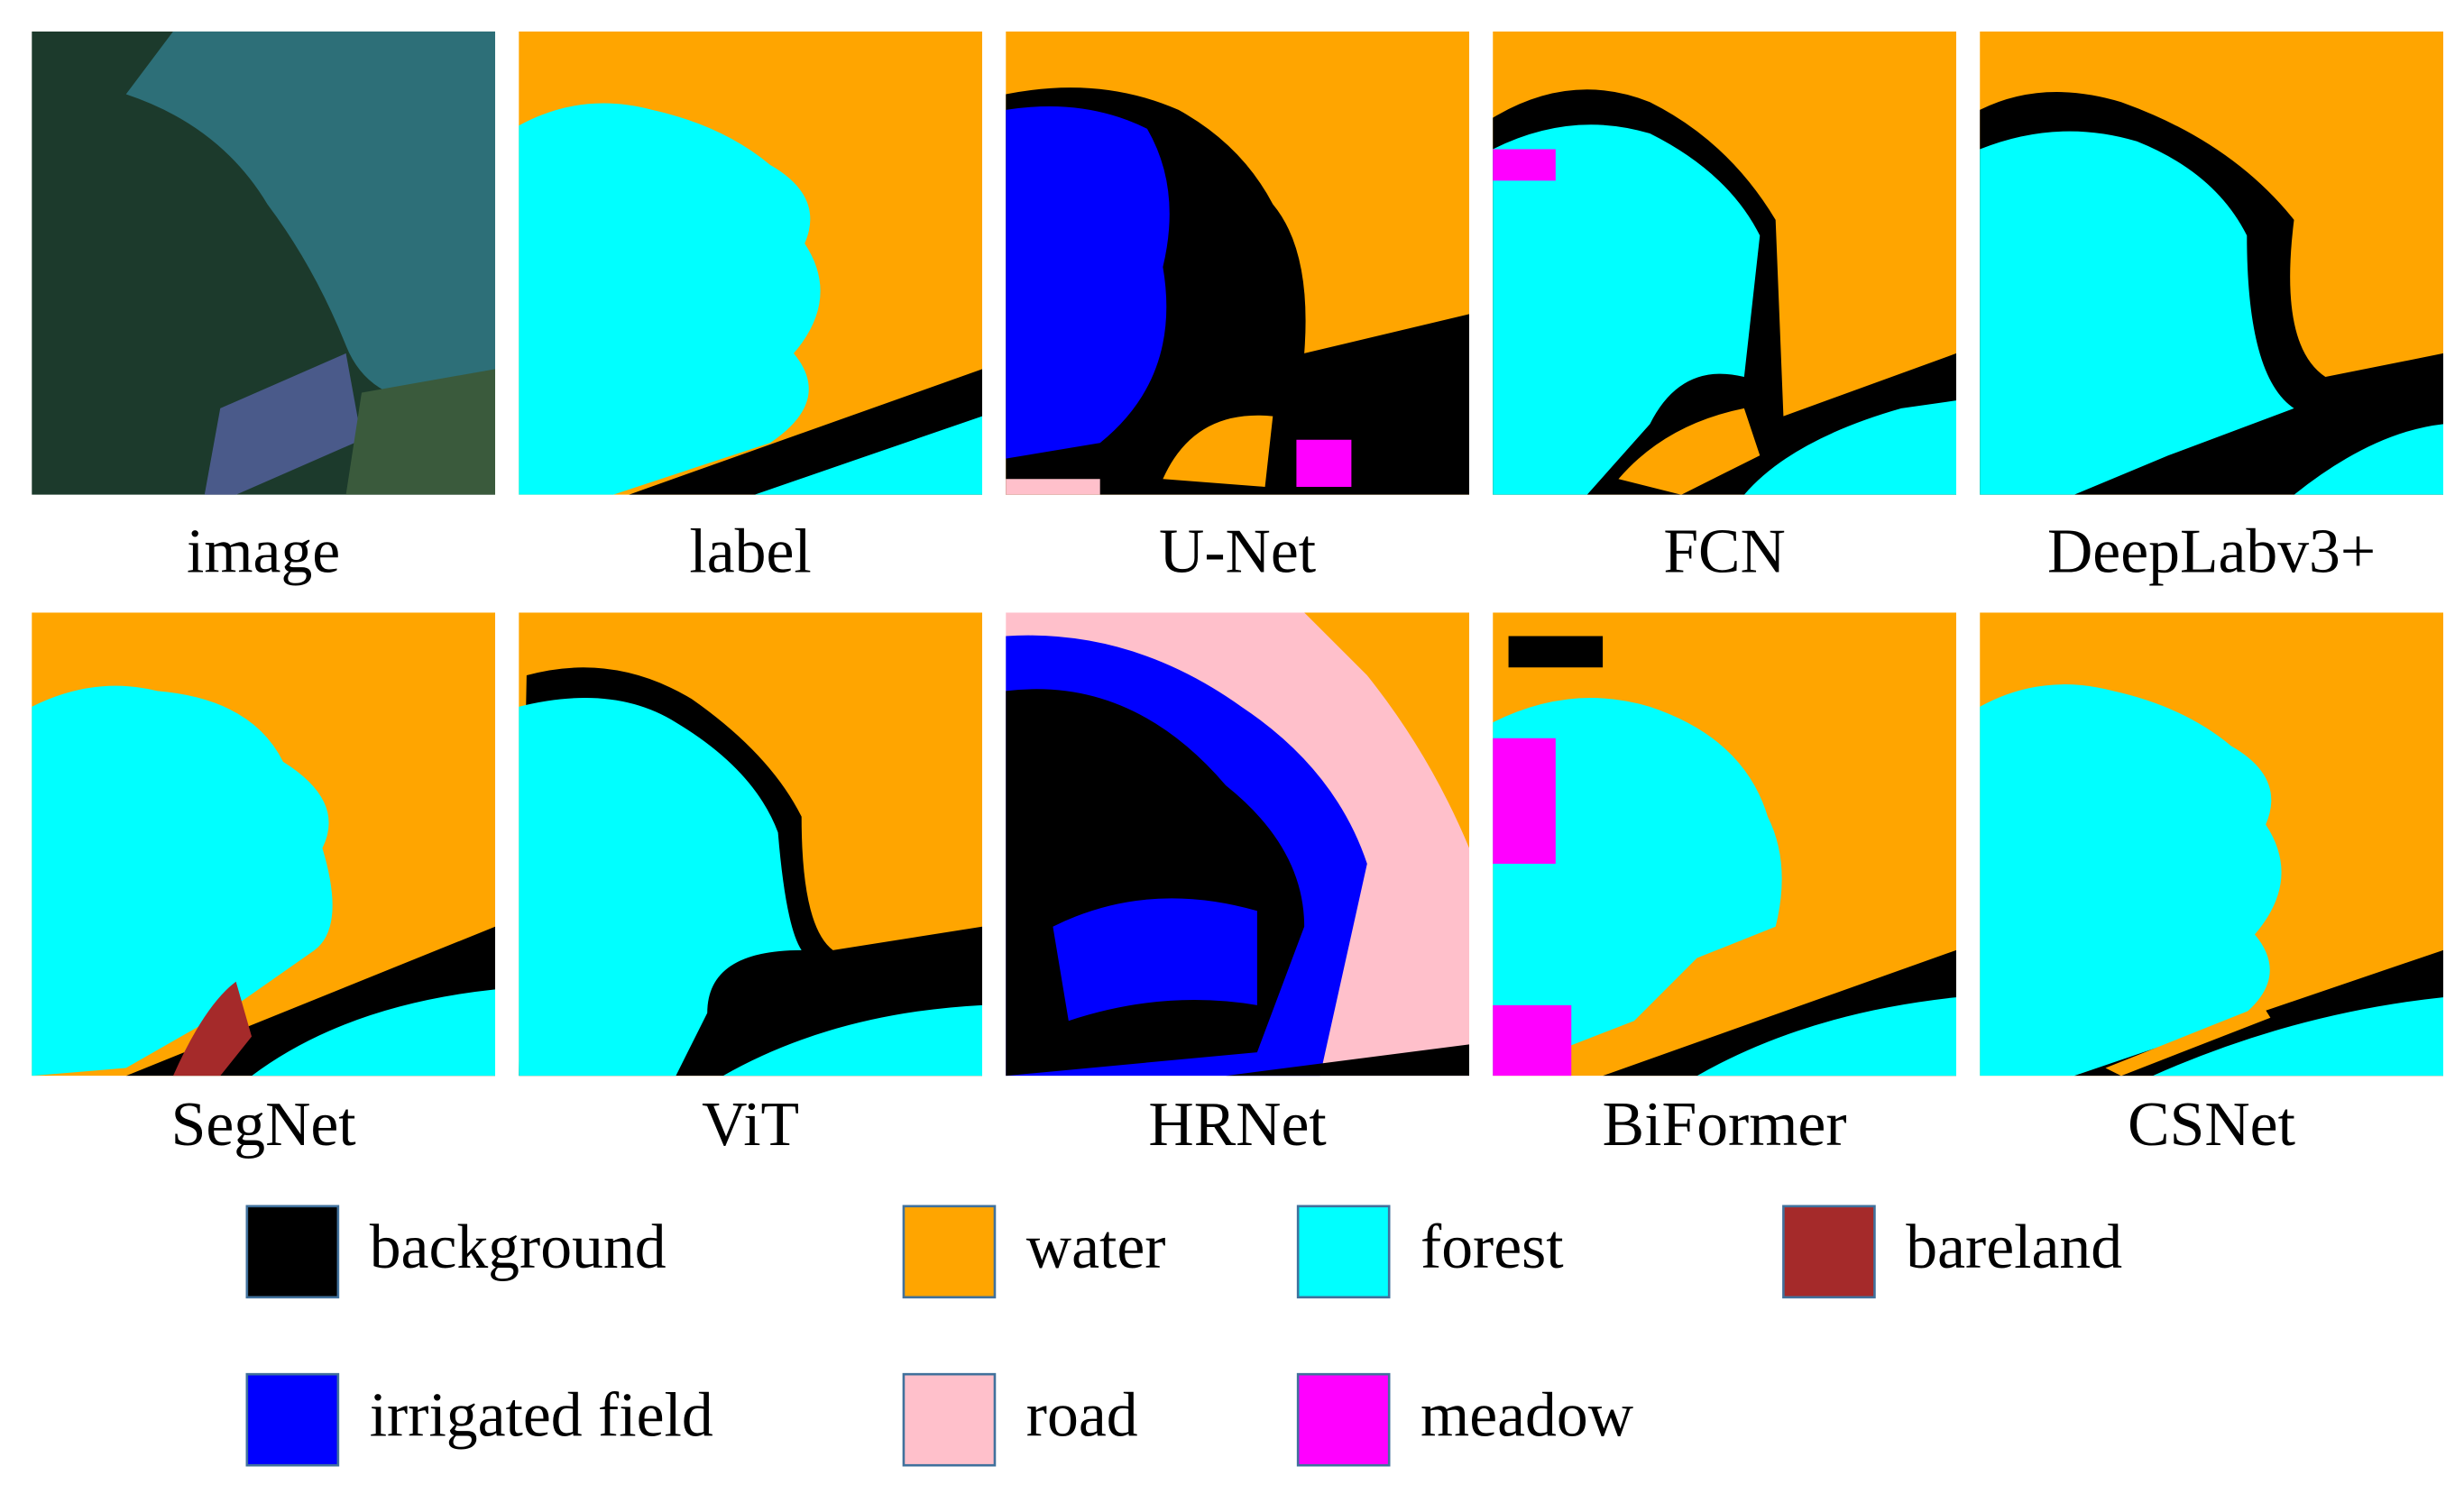  Describe the element at coordinates (1237, 1124) in the screenshot. I see `panel-label: HRNet` at that location.